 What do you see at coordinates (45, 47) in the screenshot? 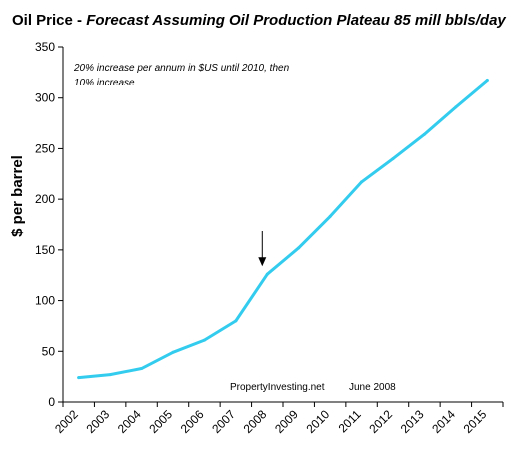
I see `y-tick-label: 350` at bounding box center [45, 47].